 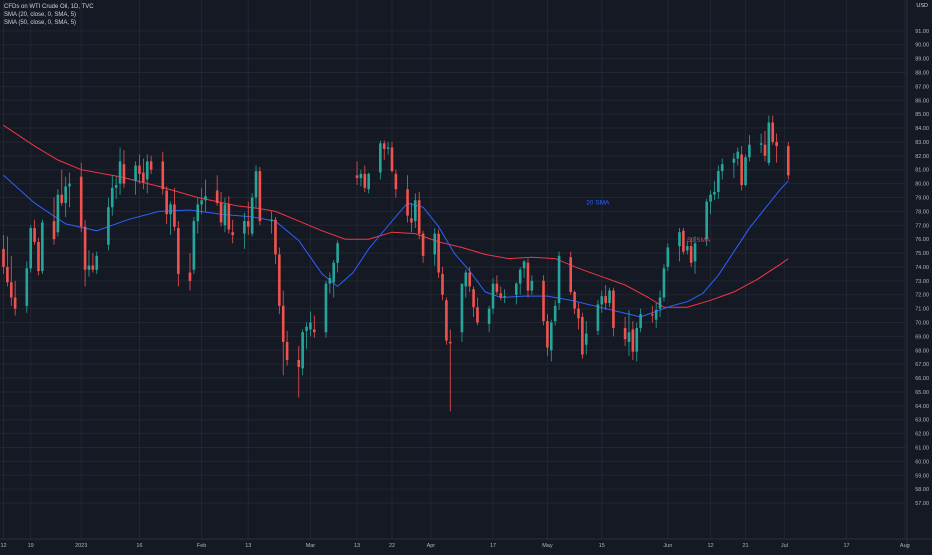 What do you see at coordinates (49, 7) in the screenshot?
I see `legend-symbol: CFDs on WTI Crude Oil, 1D, TVC` at bounding box center [49, 7].